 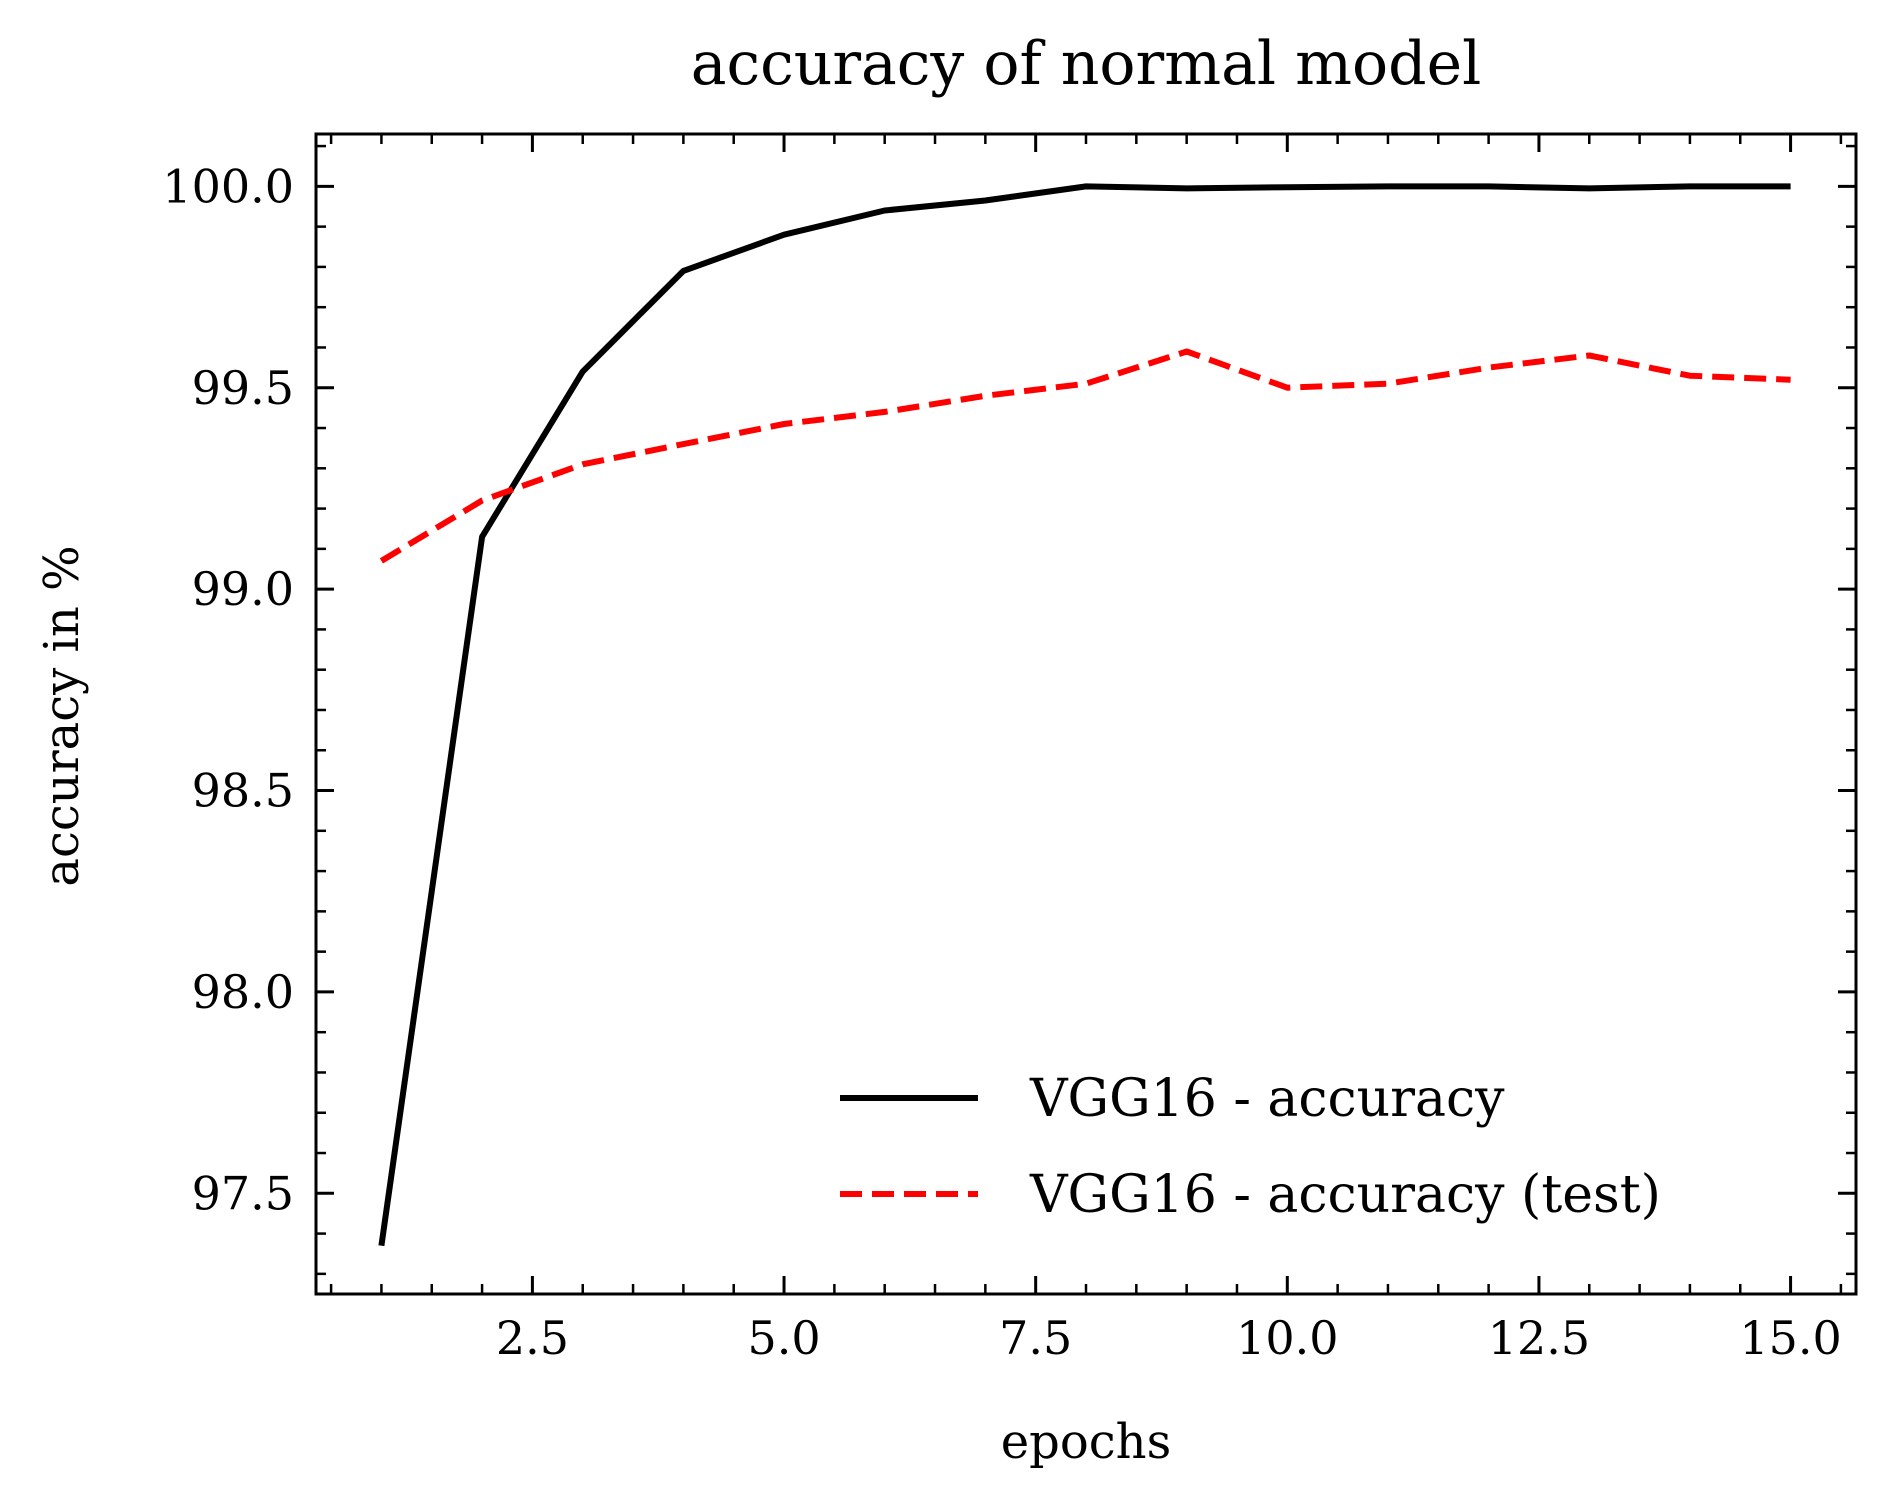 I want to click on y-tick-label: 98.0, so click(x=243, y=992).